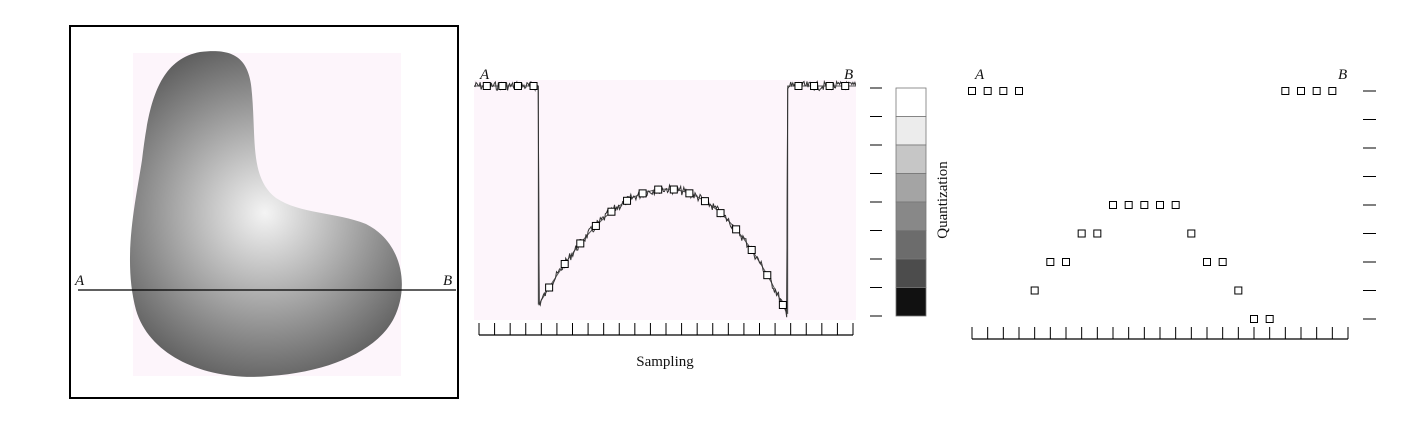  I want to click on scan-label-b: B, so click(447, 281).